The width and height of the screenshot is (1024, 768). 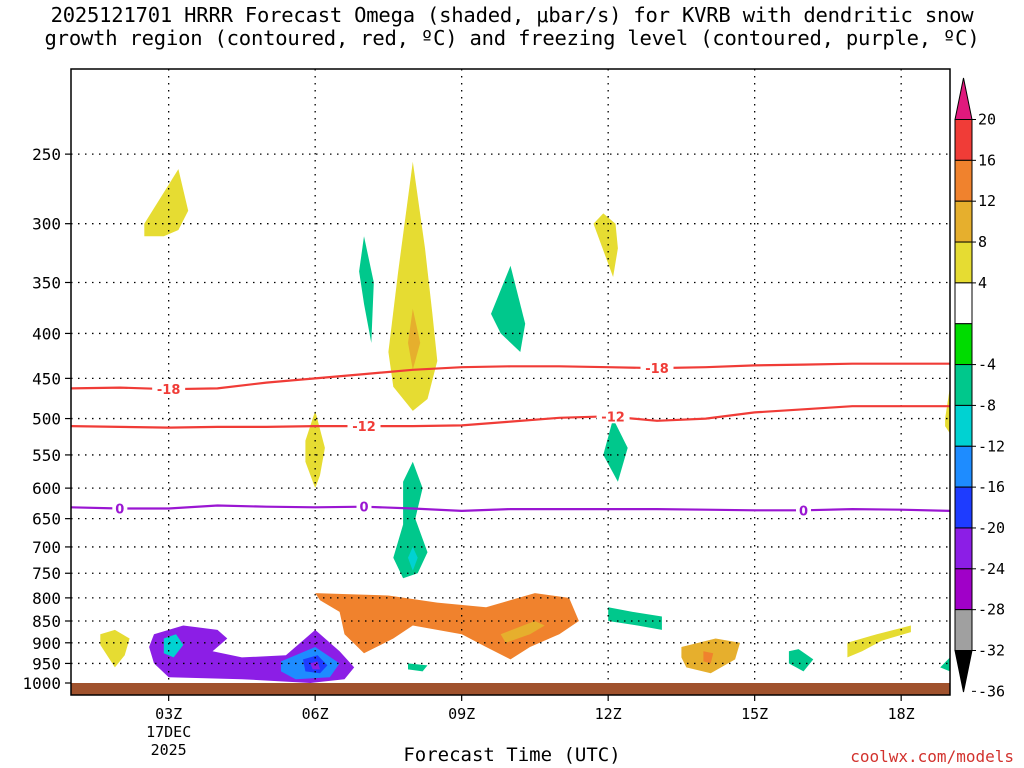 I want to click on contour-line--18, so click(x=510, y=376).